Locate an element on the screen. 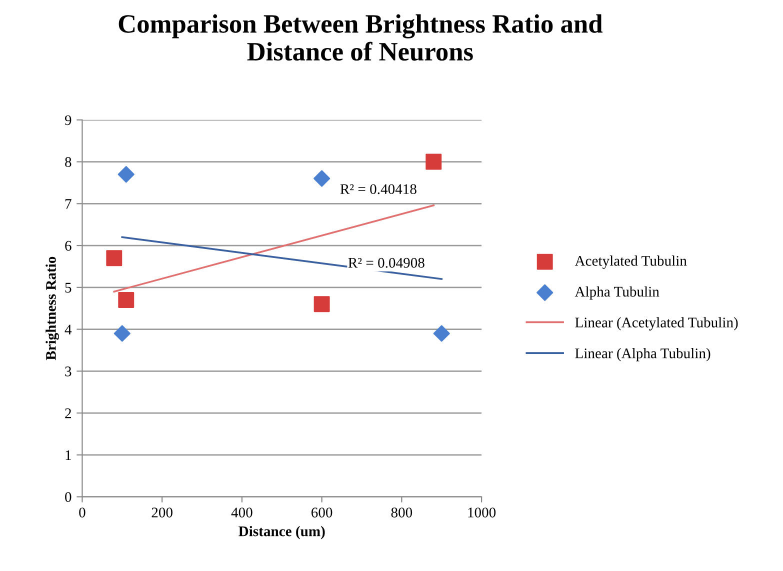  y-tick-label: 5 is located at coordinates (68, 287).